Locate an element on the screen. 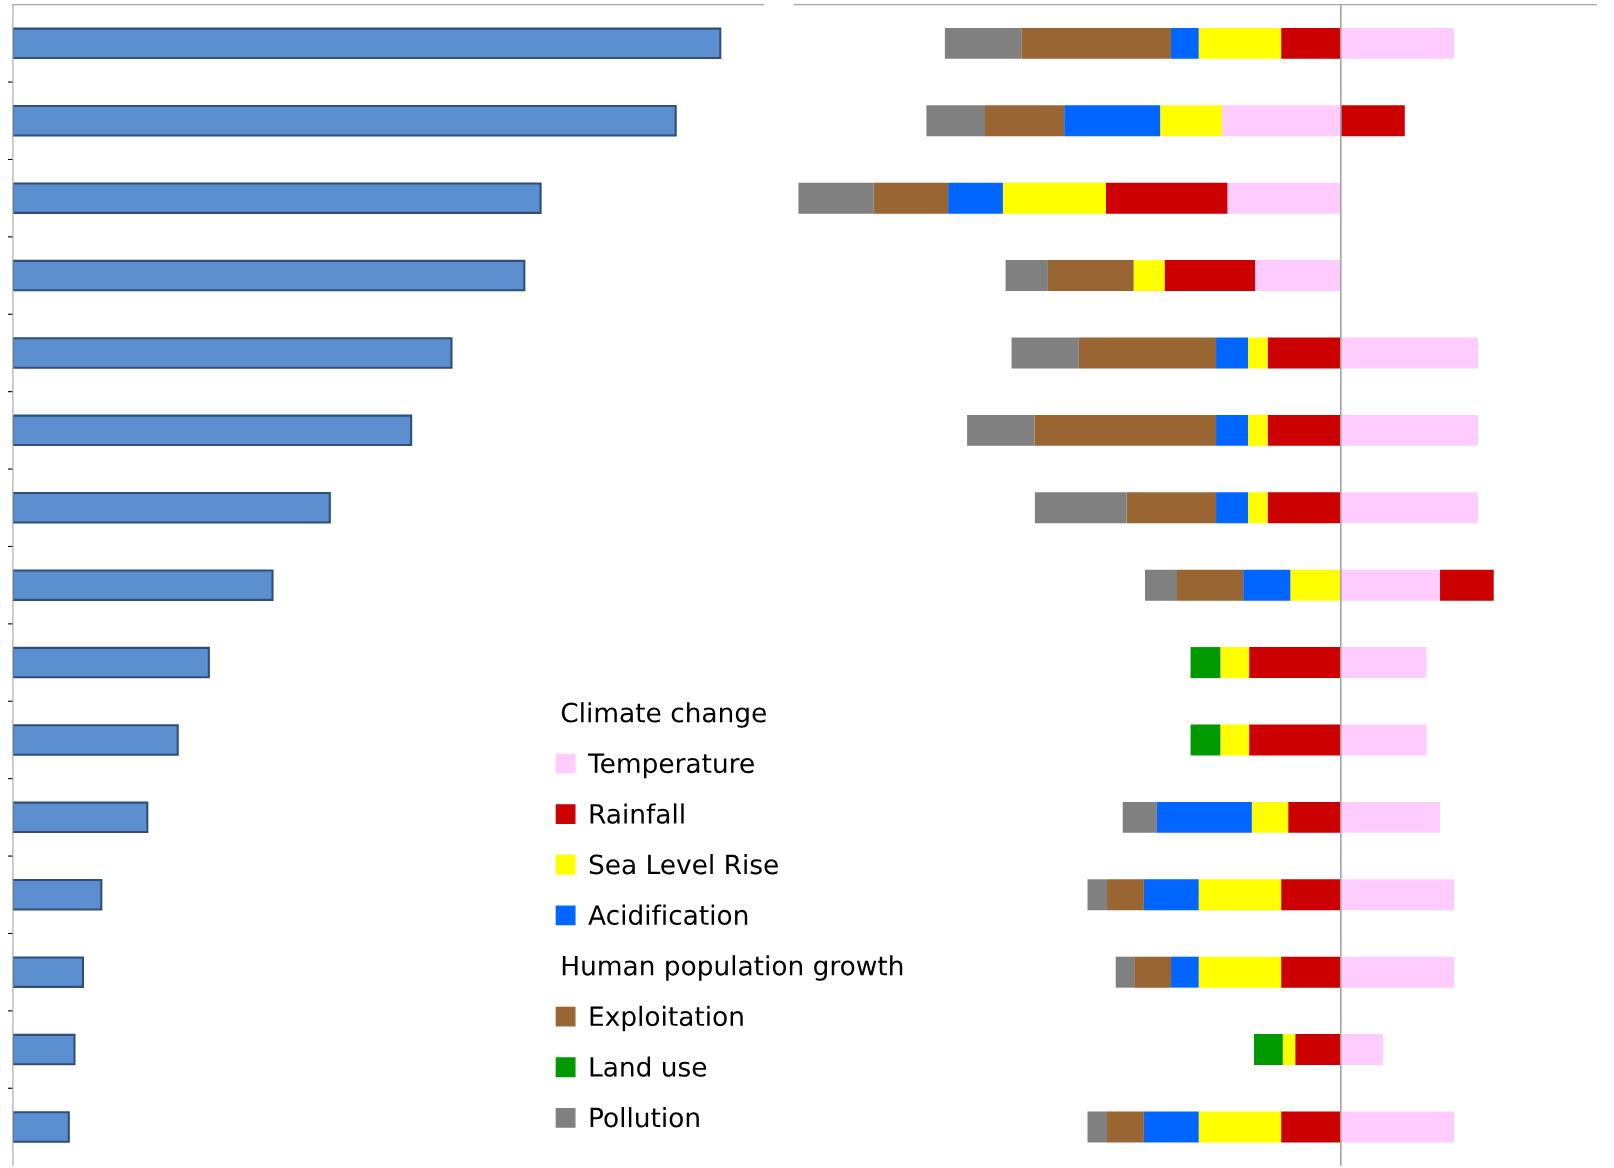  legend-label: Pollution is located at coordinates (644, 1117).